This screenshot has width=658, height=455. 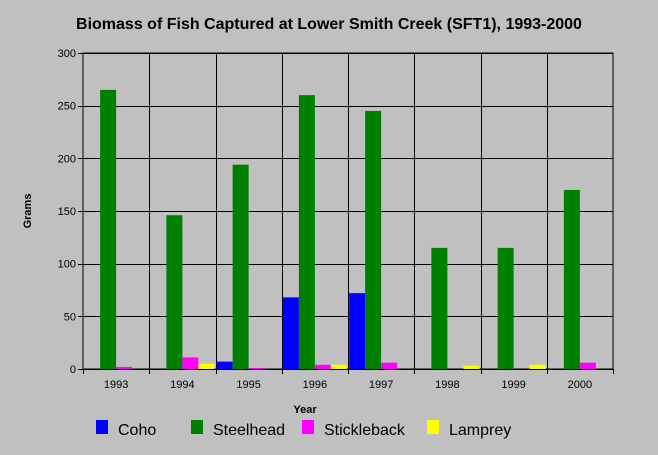 I want to click on bar-stickleback-1993, so click(x=124, y=367).